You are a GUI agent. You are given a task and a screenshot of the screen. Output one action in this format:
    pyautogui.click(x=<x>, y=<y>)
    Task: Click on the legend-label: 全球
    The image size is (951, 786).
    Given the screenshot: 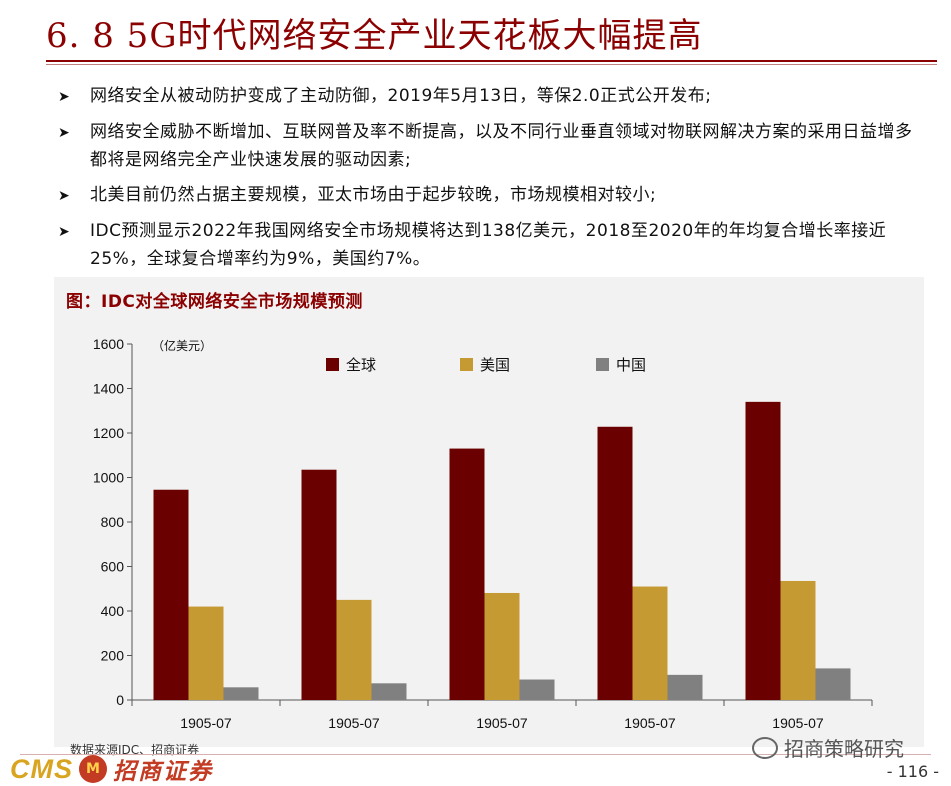 What is the action you would take?
    pyautogui.click(x=361, y=365)
    